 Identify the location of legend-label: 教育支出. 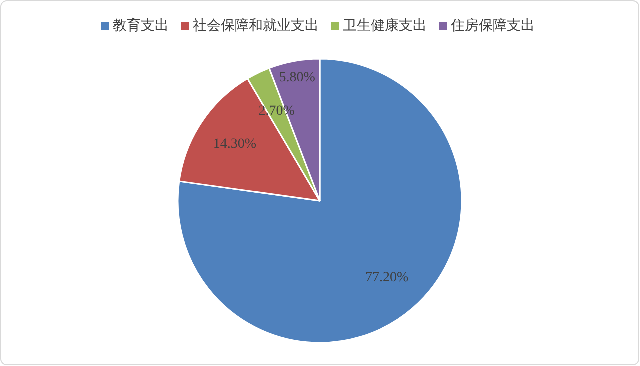
(141, 25).